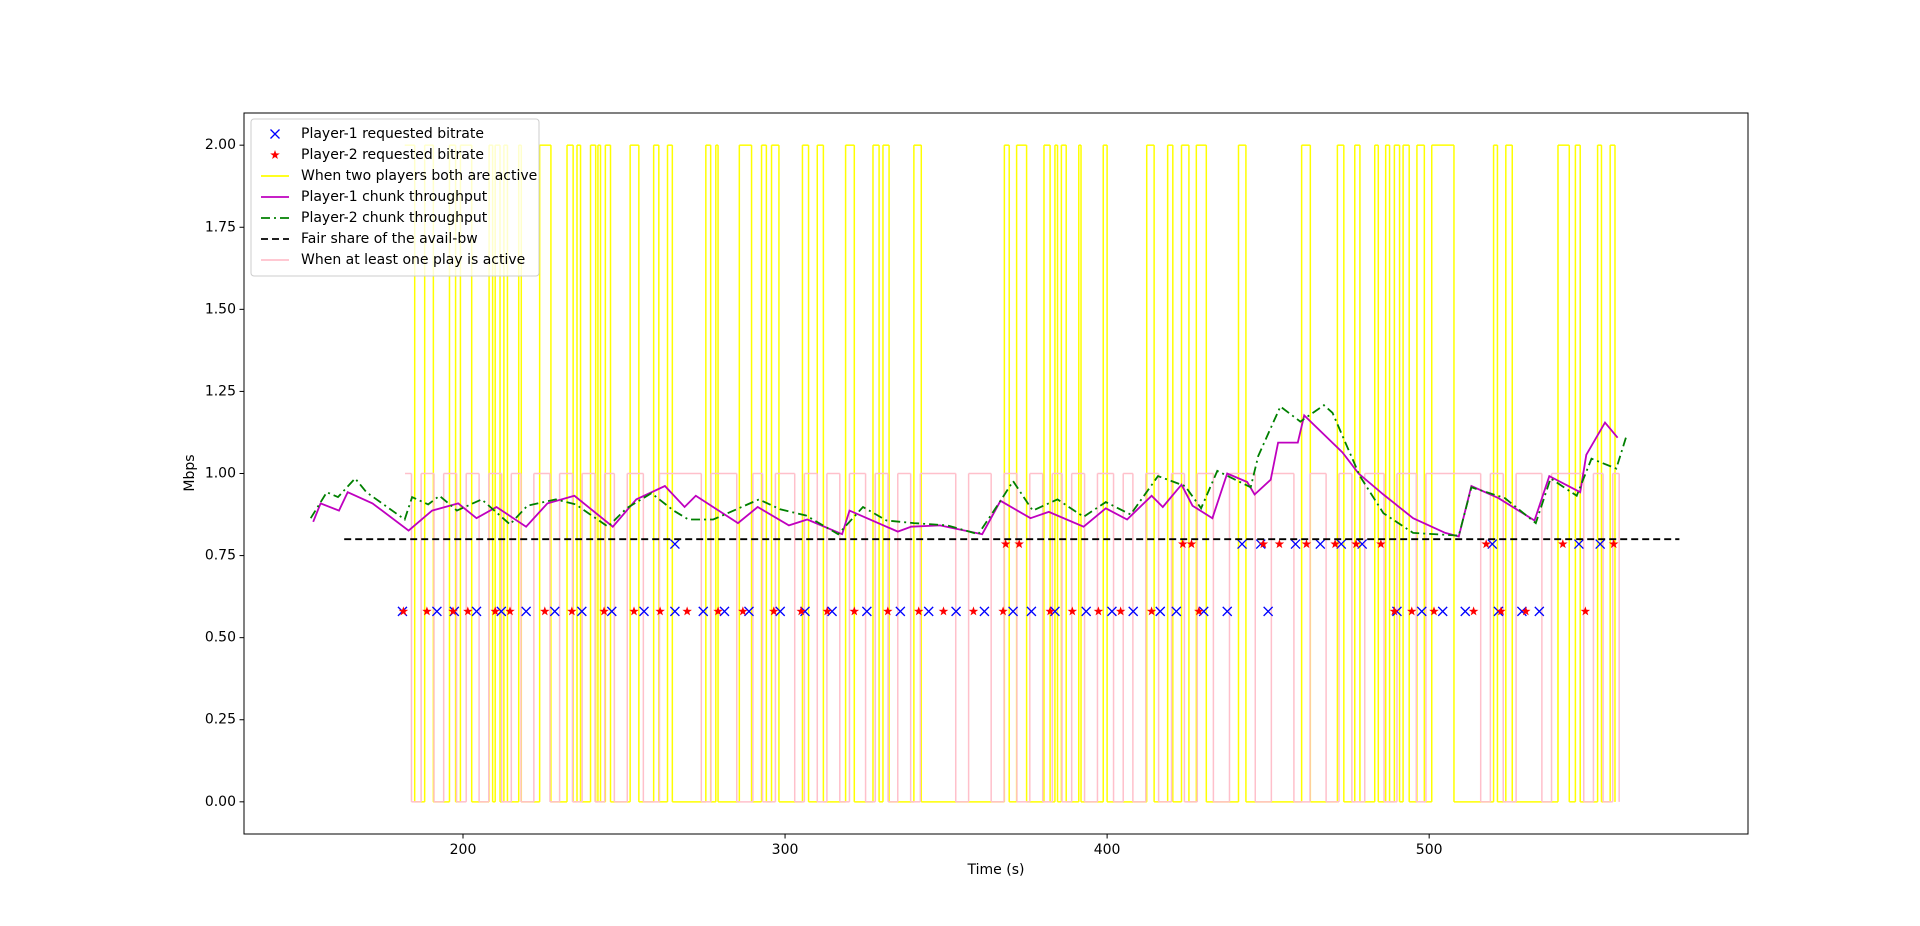  What do you see at coordinates (1107, 850) in the screenshot?
I see `x-tick-label: 400` at bounding box center [1107, 850].